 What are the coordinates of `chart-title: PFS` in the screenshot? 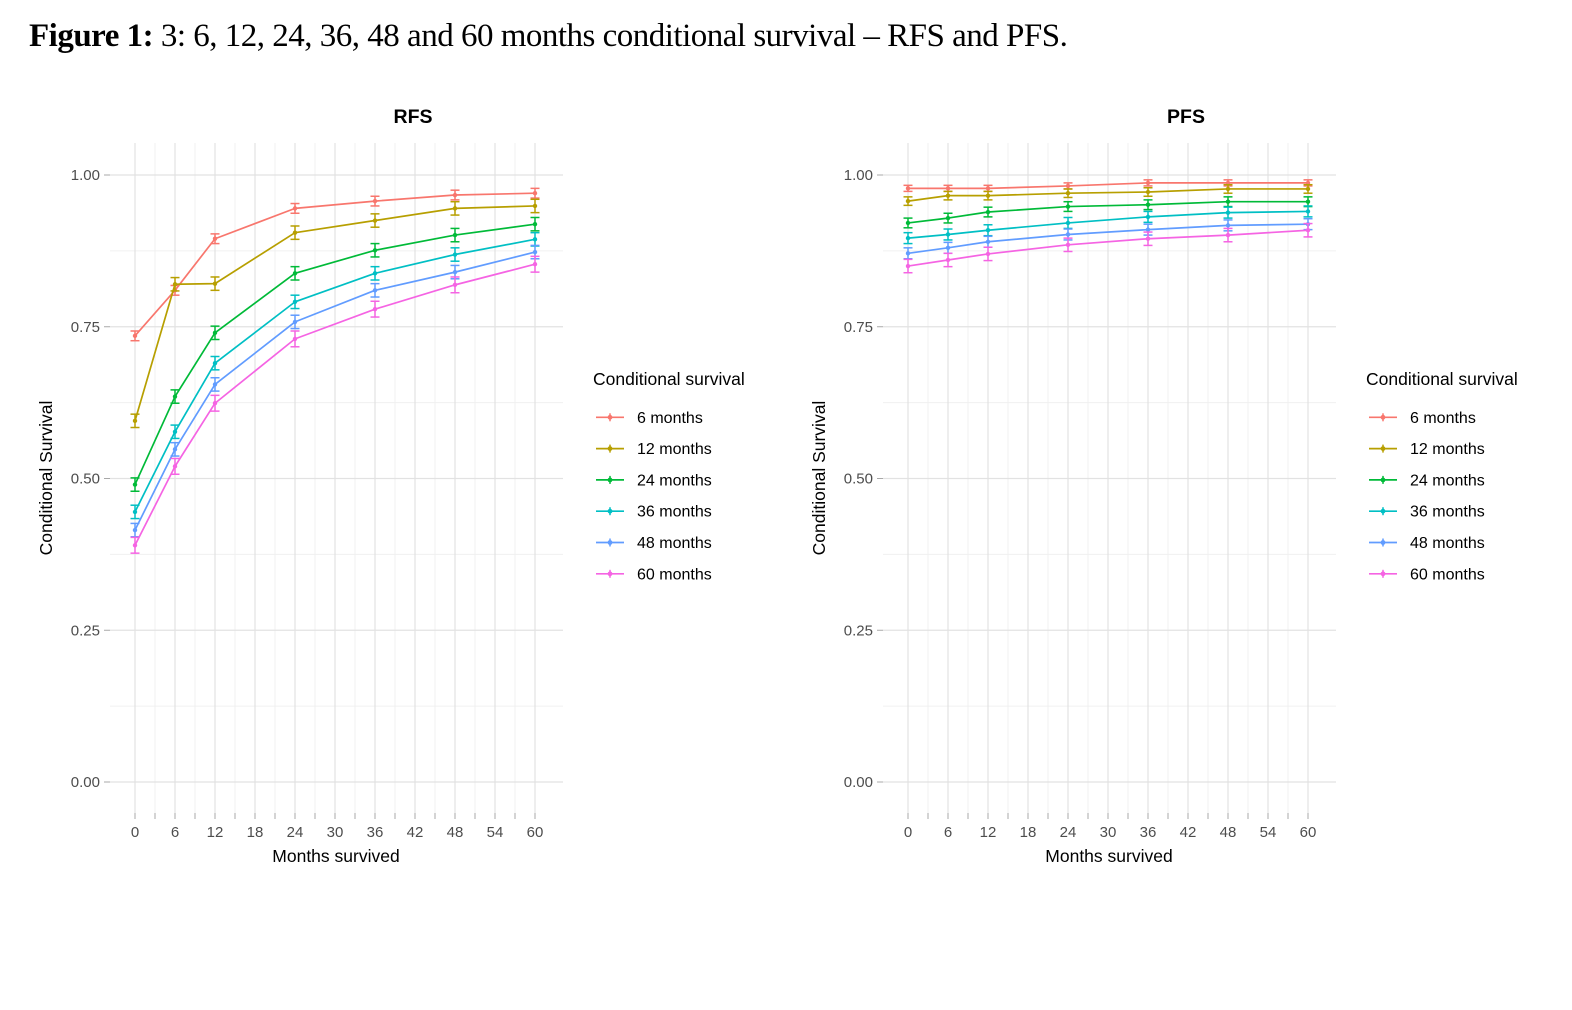 It's located at (1186, 117).